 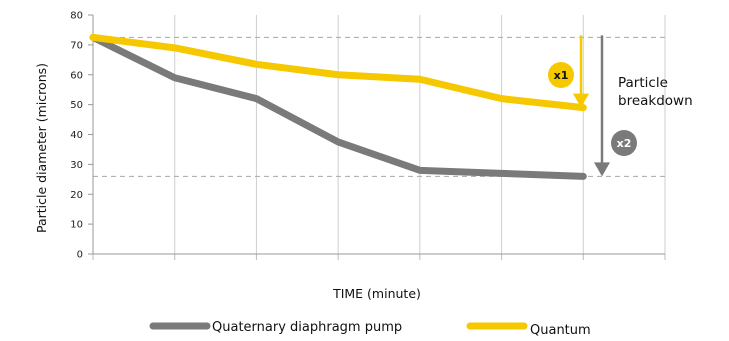 I want to click on x-axis-title: TIME (minute), so click(x=376, y=293).